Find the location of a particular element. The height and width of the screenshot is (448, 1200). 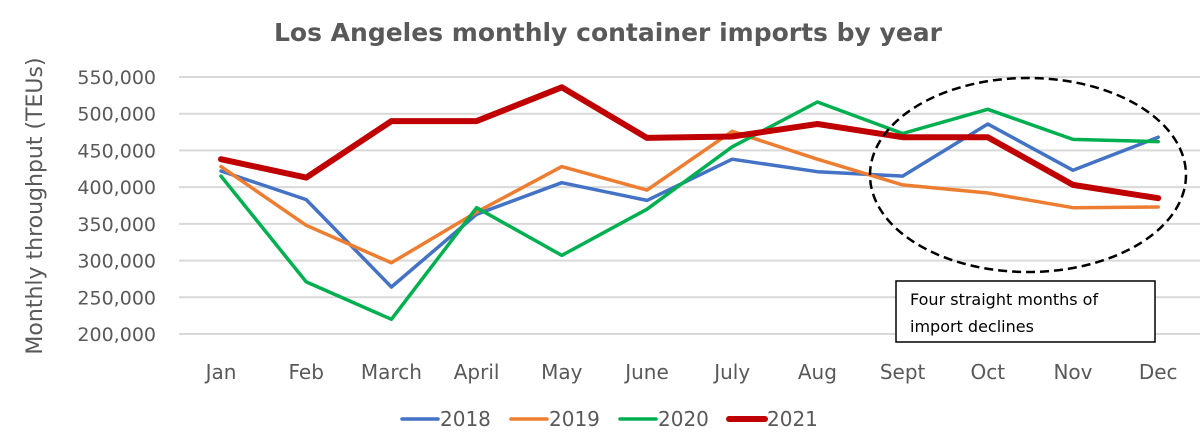

x-tick-label: Dec is located at coordinates (1158, 372).